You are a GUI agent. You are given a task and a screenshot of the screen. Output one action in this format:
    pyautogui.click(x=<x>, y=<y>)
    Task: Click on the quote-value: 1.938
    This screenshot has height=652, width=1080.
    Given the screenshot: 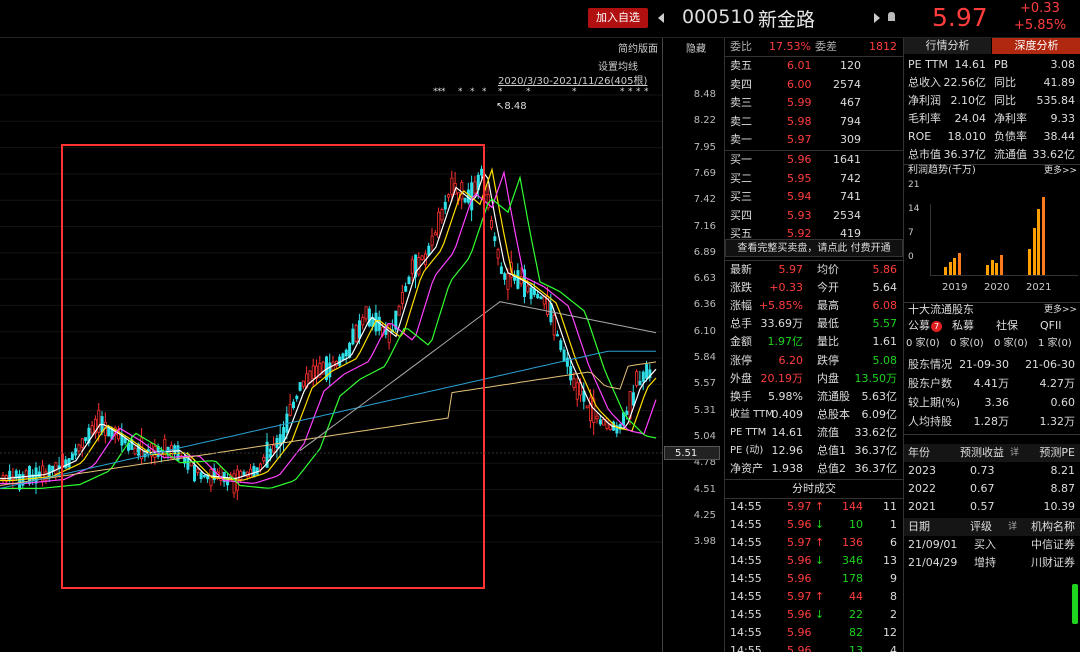 What is the action you would take?
    pyautogui.click(x=787, y=469)
    